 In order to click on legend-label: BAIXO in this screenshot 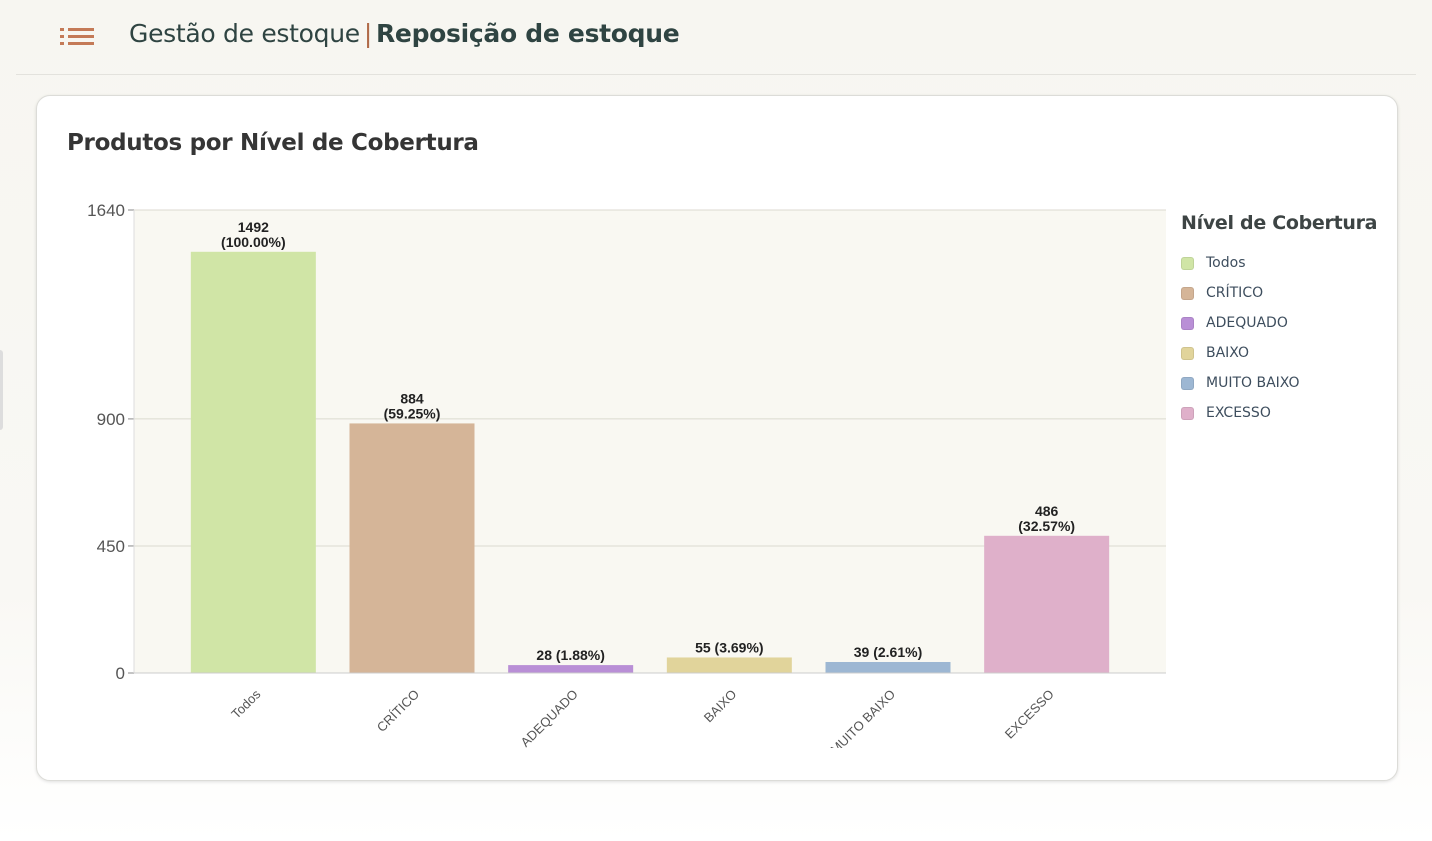, I will do `click(1228, 353)`.